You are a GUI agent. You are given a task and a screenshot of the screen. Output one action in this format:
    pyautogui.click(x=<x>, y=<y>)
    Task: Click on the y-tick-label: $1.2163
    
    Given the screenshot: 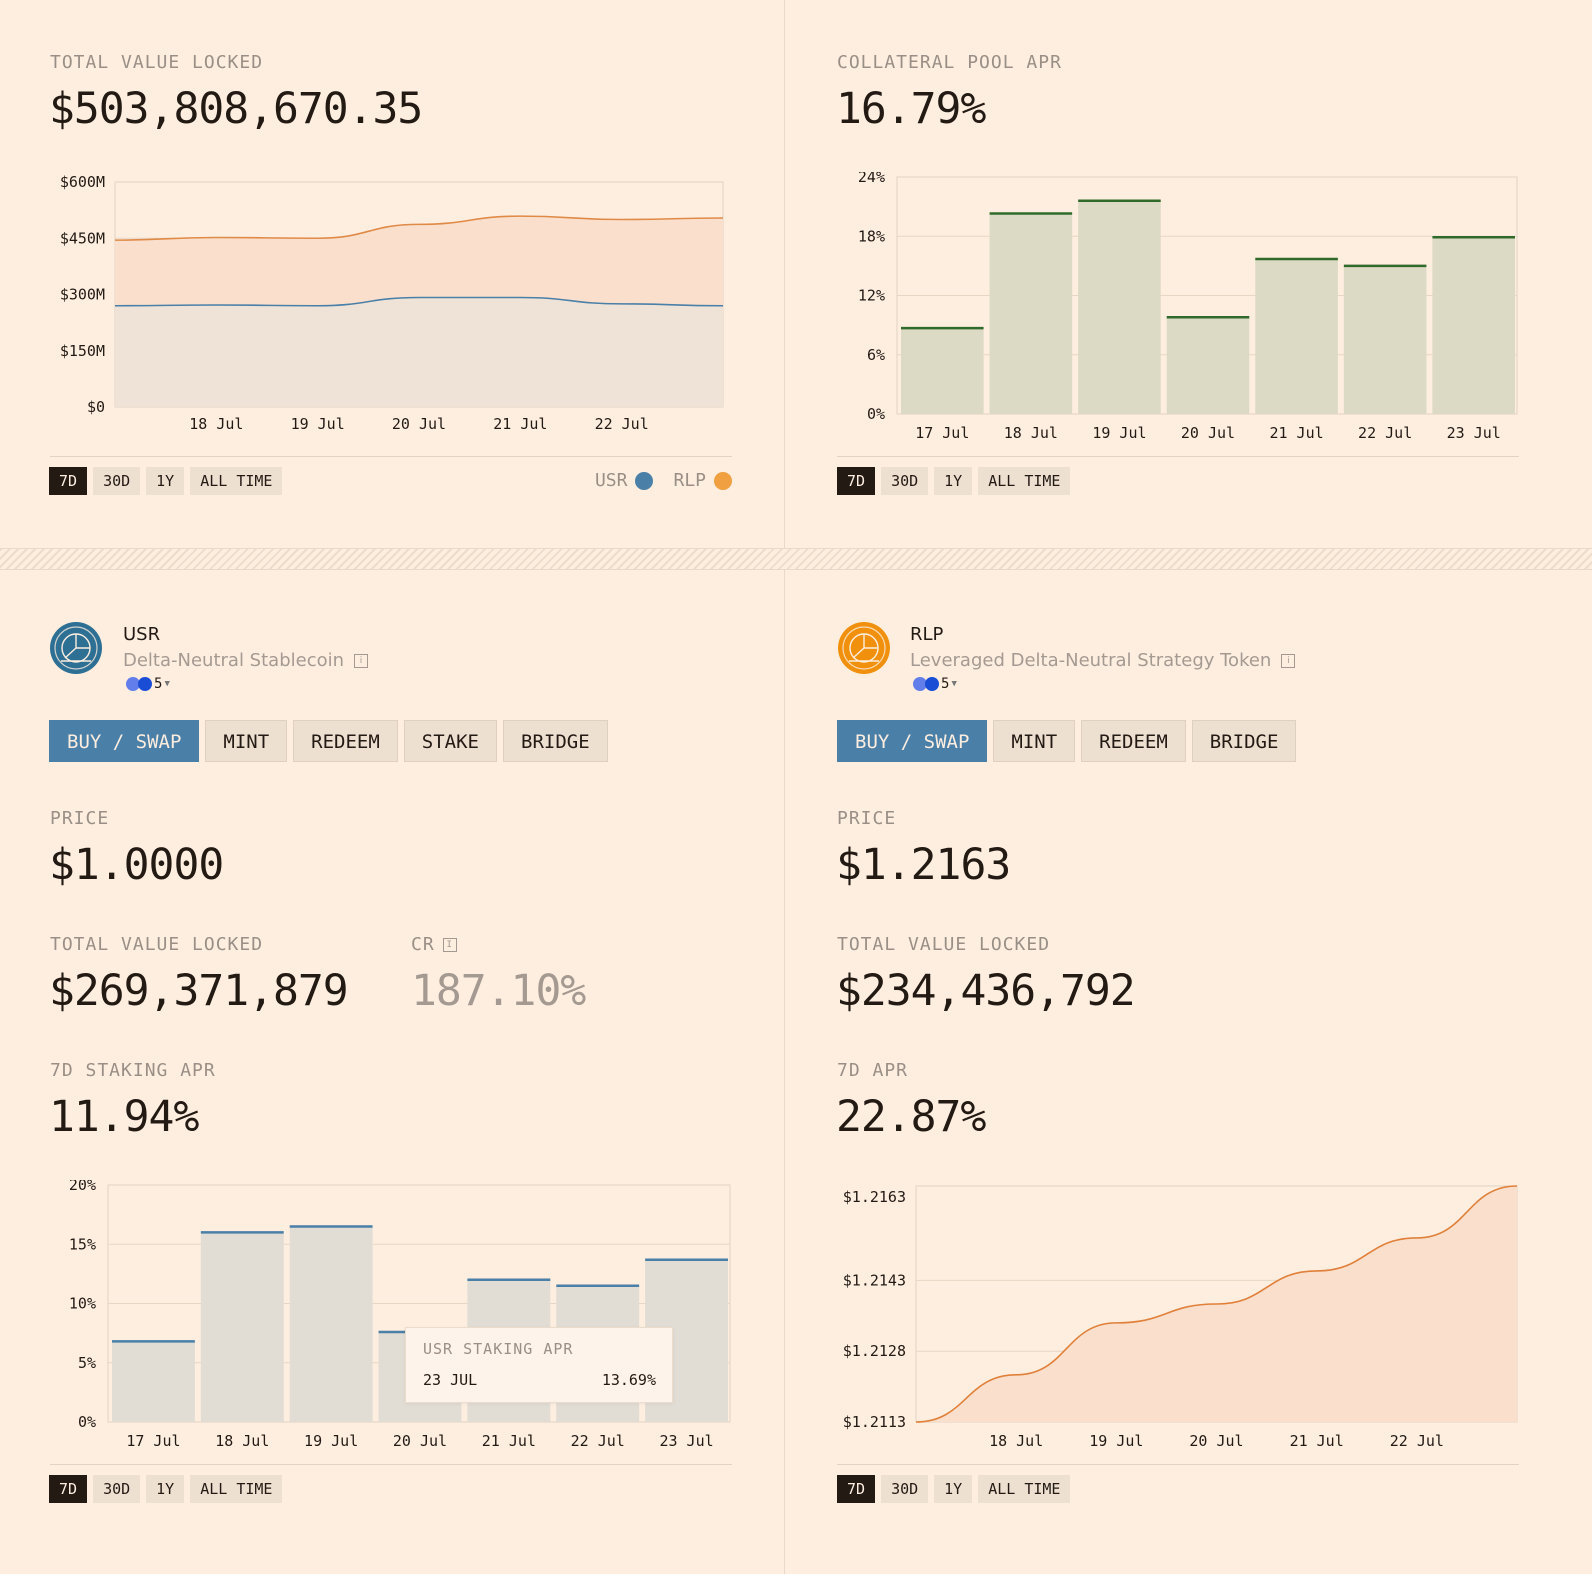 What is the action you would take?
    pyautogui.click(x=874, y=1197)
    